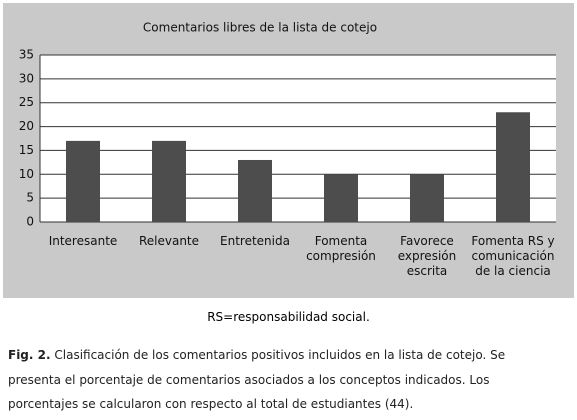 This screenshot has height=420, width=577. What do you see at coordinates (513, 256) in the screenshot?
I see `x-tick-label: Fomenta RS y comunicación de la ciencia` at bounding box center [513, 256].